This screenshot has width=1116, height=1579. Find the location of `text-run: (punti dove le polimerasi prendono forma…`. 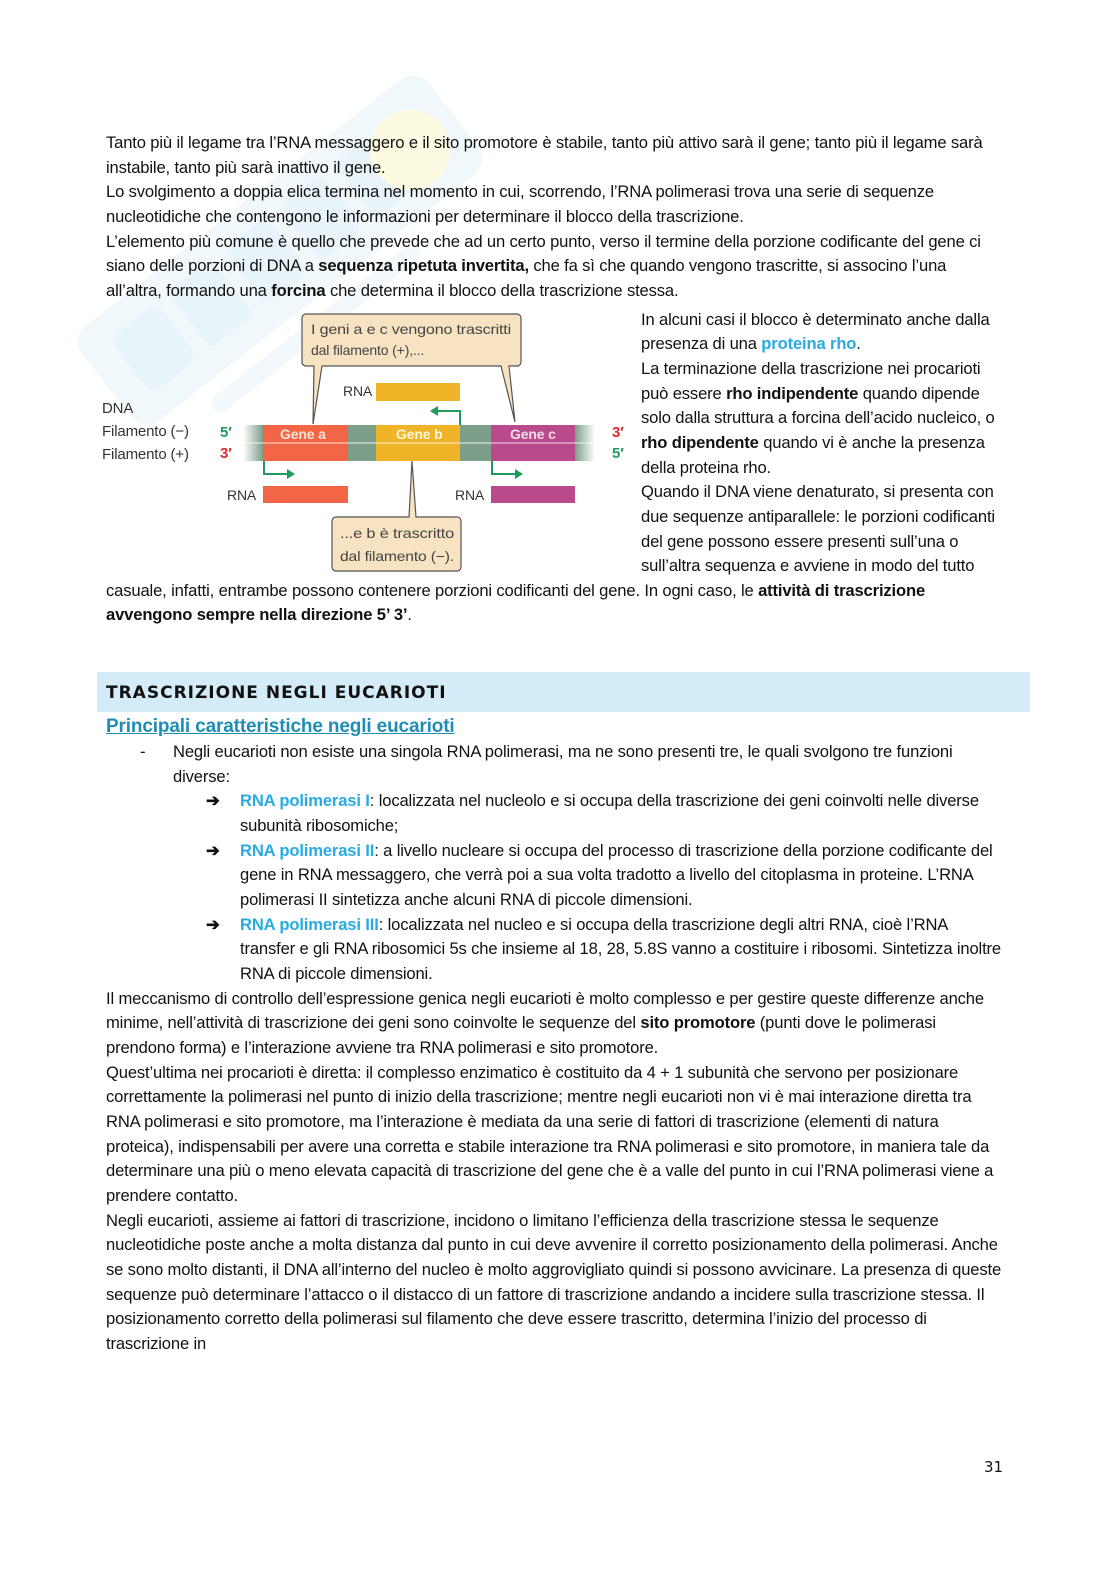

text-run: (punti dove le polimerasi prendono forma… is located at coordinates (521, 1035).